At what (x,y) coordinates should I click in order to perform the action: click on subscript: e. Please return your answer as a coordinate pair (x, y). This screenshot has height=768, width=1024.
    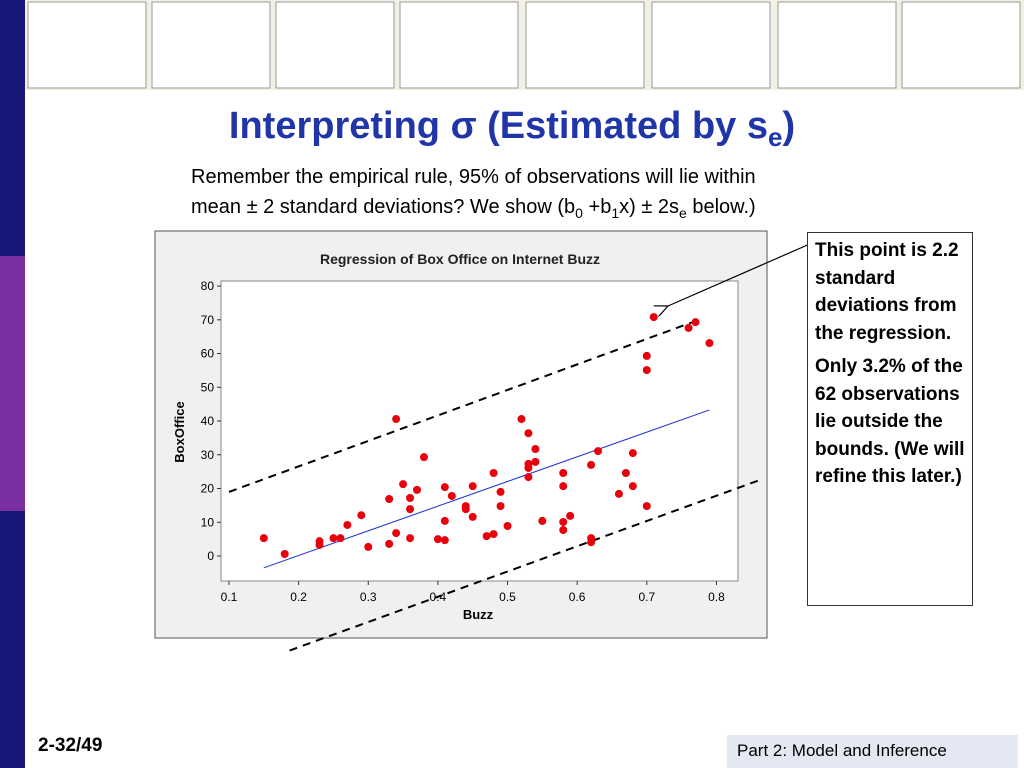
    Looking at the image, I should click on (683, 213).